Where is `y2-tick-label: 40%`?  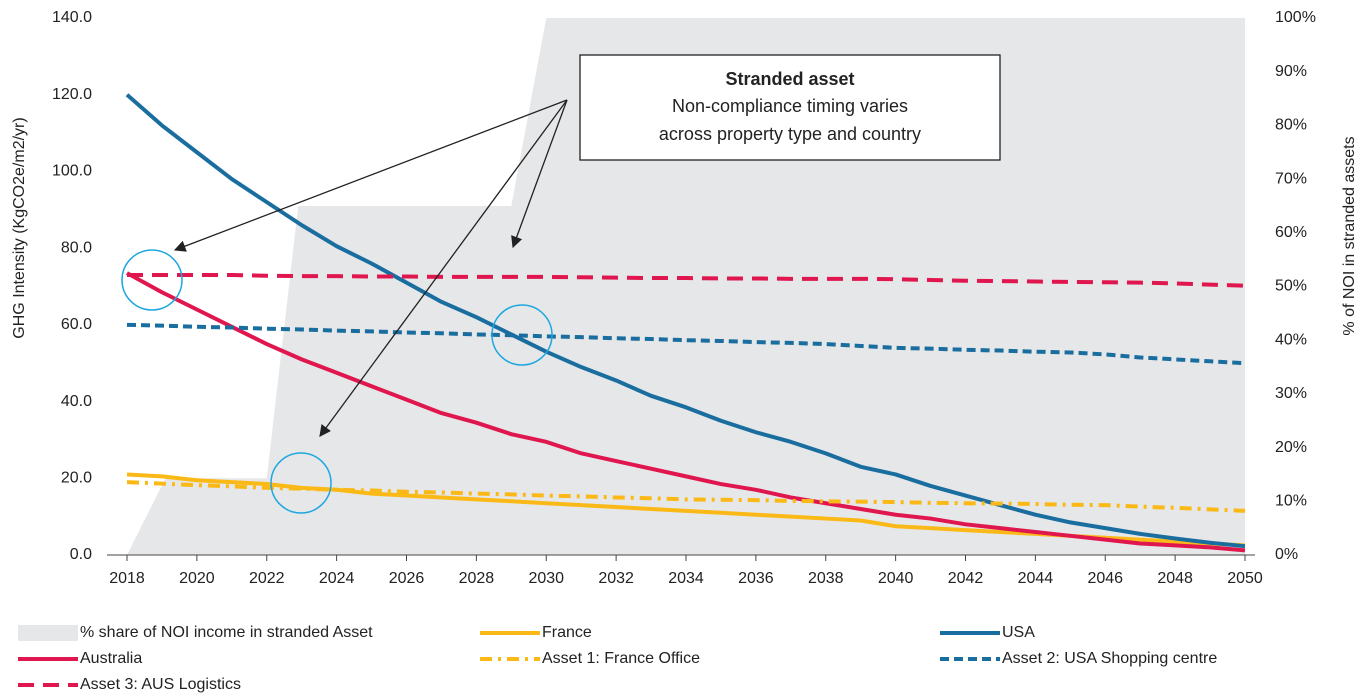
y2-tick-label: 40% is located at coordinates (1291, 339).